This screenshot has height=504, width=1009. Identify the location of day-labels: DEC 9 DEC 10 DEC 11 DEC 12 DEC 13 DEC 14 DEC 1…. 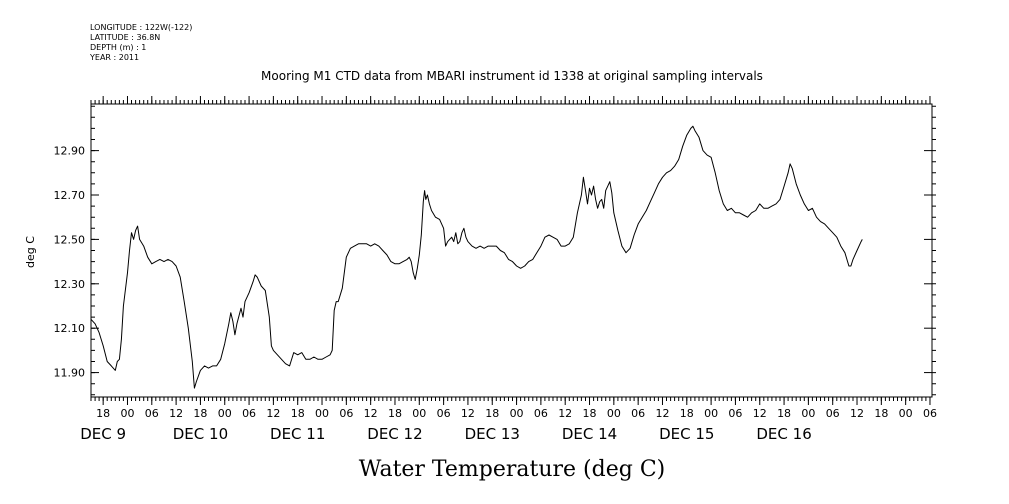
(445, 434).